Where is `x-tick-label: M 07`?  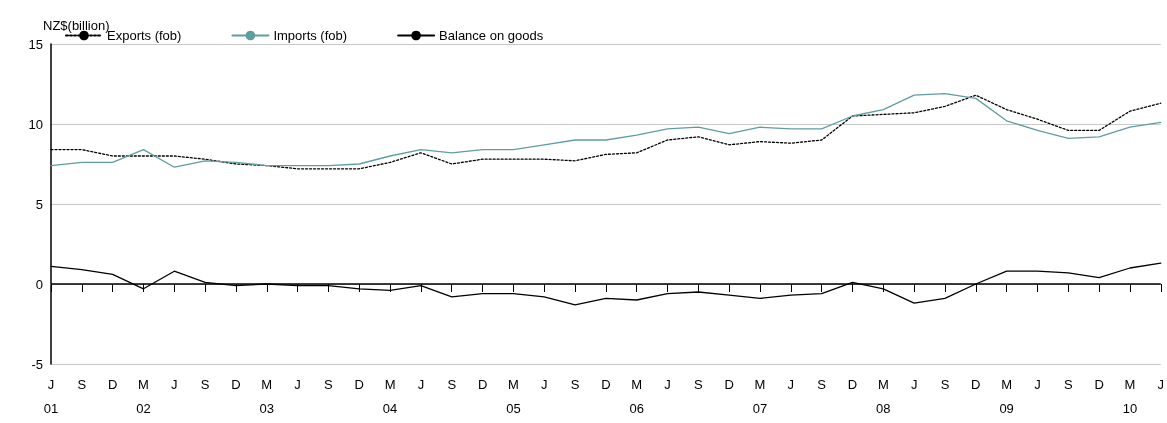 x-tick-label: M 07 is located at coordinates (760, 396).